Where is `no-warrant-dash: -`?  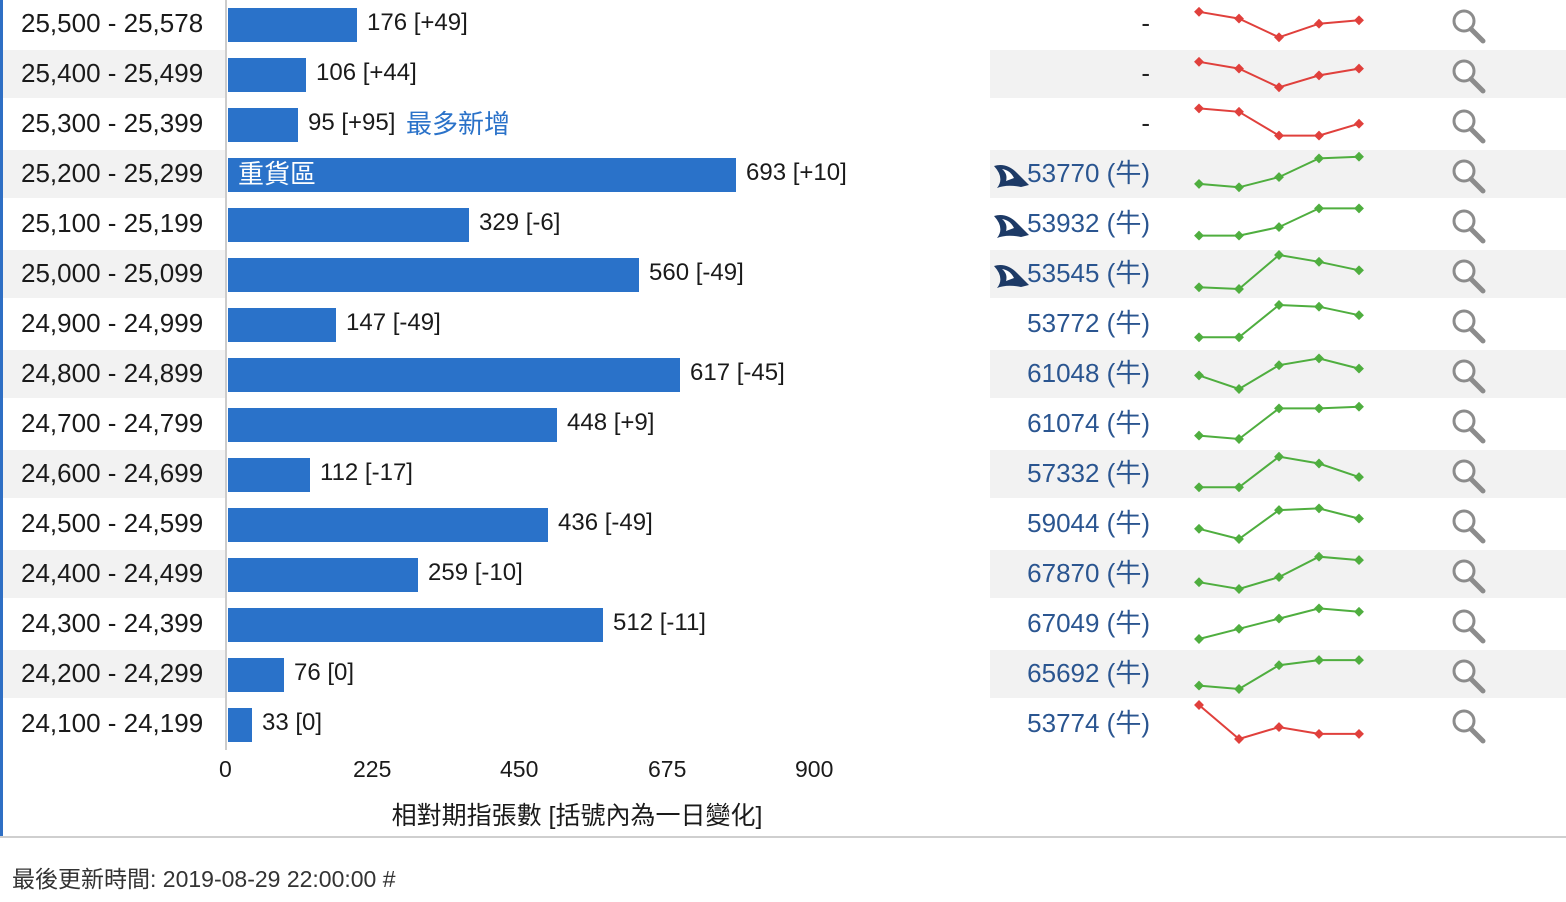
no-warrant-dash: - is located at coordinates (1145, 73).